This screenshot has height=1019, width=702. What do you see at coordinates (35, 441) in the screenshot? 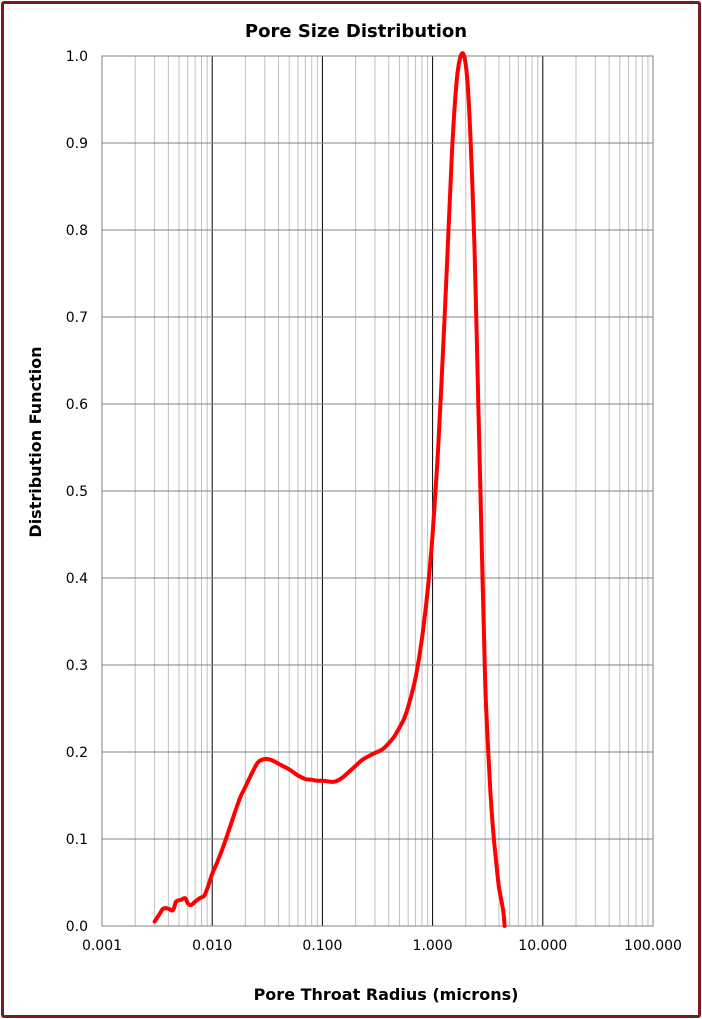
I see `y-axis-title: Distribution Function` at bounding box center [35, 441].